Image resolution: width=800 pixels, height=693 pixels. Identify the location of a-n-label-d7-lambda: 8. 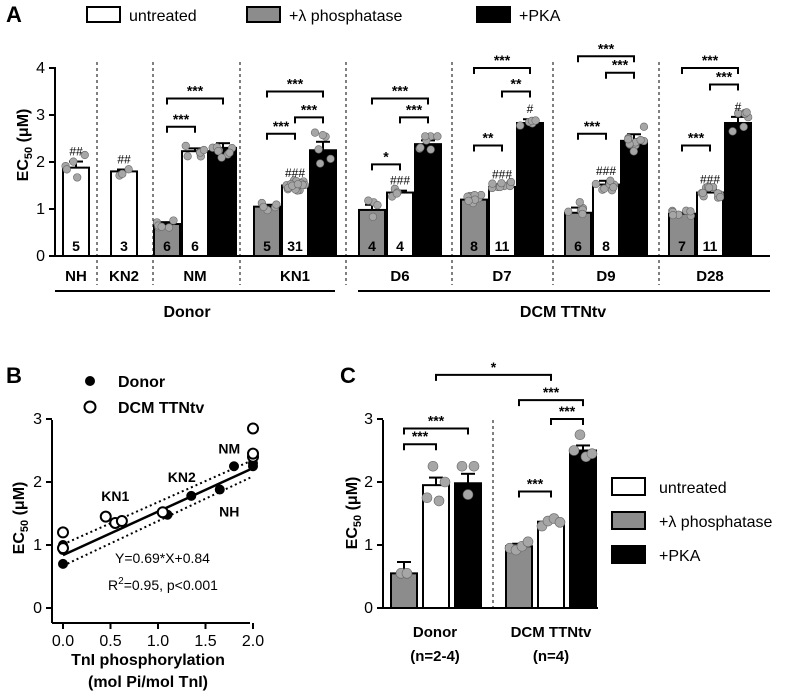
(474, 246).